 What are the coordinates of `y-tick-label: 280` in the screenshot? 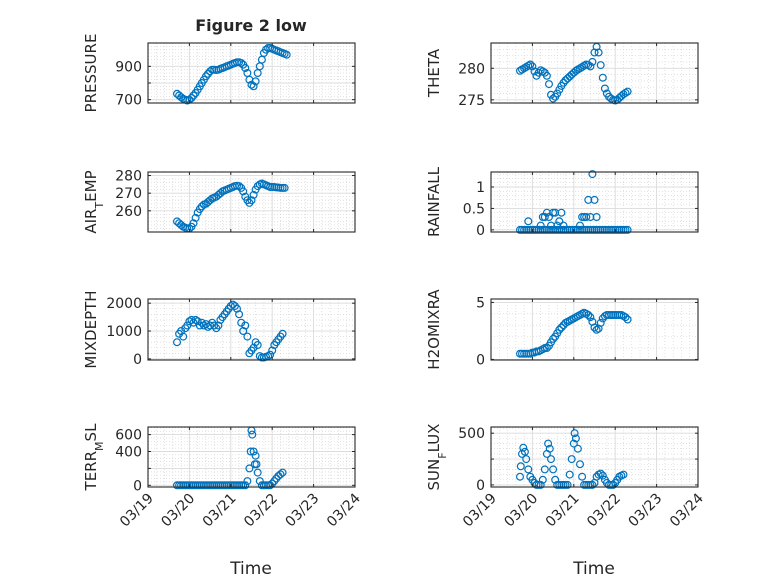 It's located at (128, 177).